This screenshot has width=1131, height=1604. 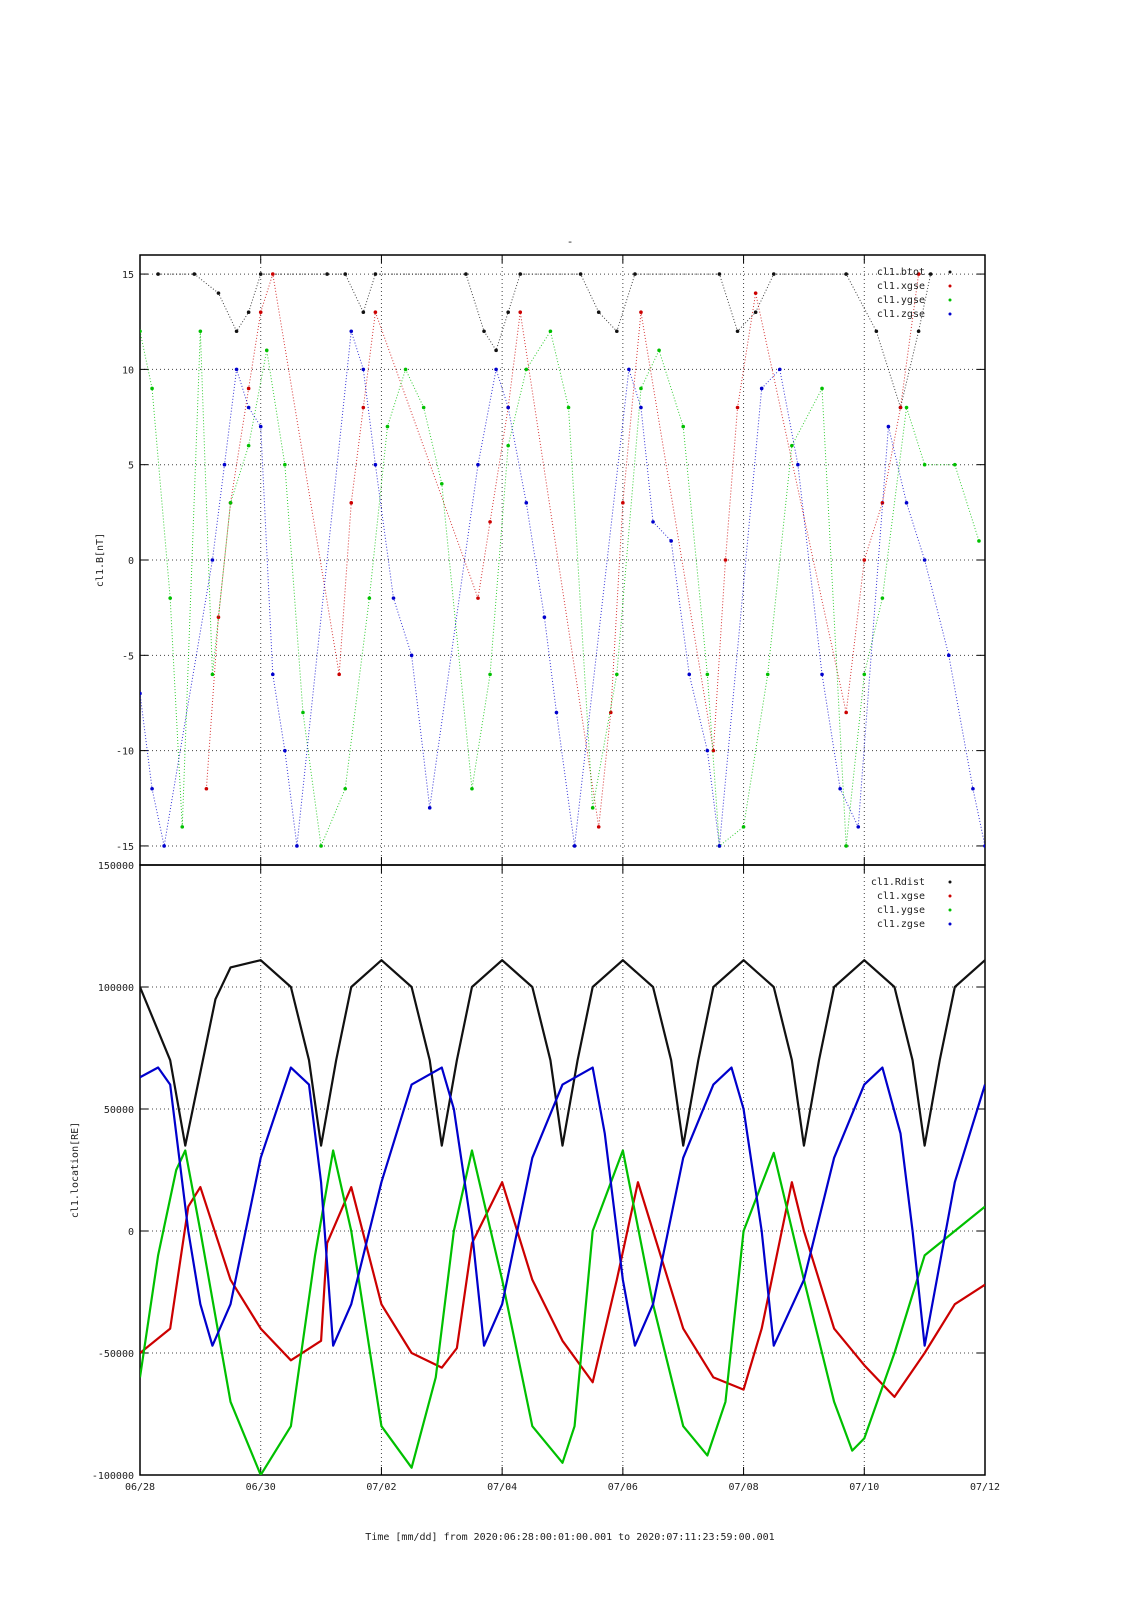 What do you see at coordinates (570, 241) in the screenshot?
I see `chart-title: -` at bounding box center [570, 241].